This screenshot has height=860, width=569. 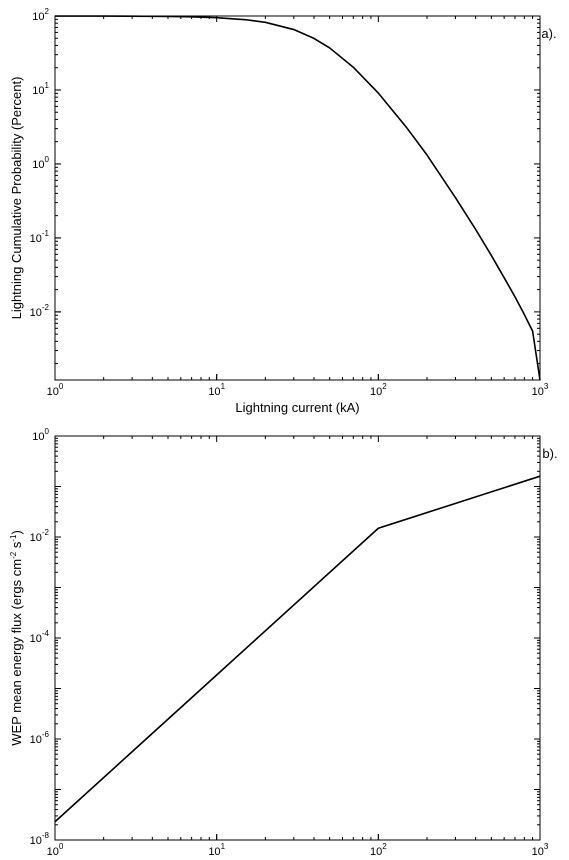 What do you see at coordinates (40, 15) in the screenshot?
I see `y-tick-label: 10²` at bounding box center [40, 15].